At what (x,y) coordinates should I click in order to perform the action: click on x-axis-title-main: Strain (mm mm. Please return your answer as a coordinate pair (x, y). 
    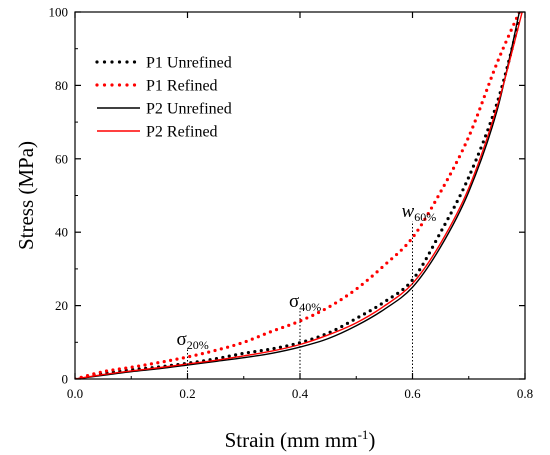
    Looking at the image, I should click on (291, 440).